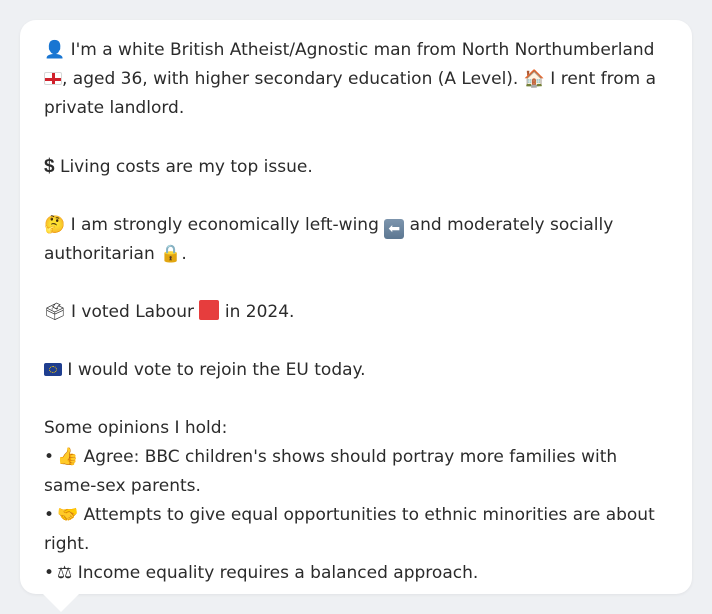  I want to click on eu-text: I would vote to rejoin the EU today., so click(216, 370).